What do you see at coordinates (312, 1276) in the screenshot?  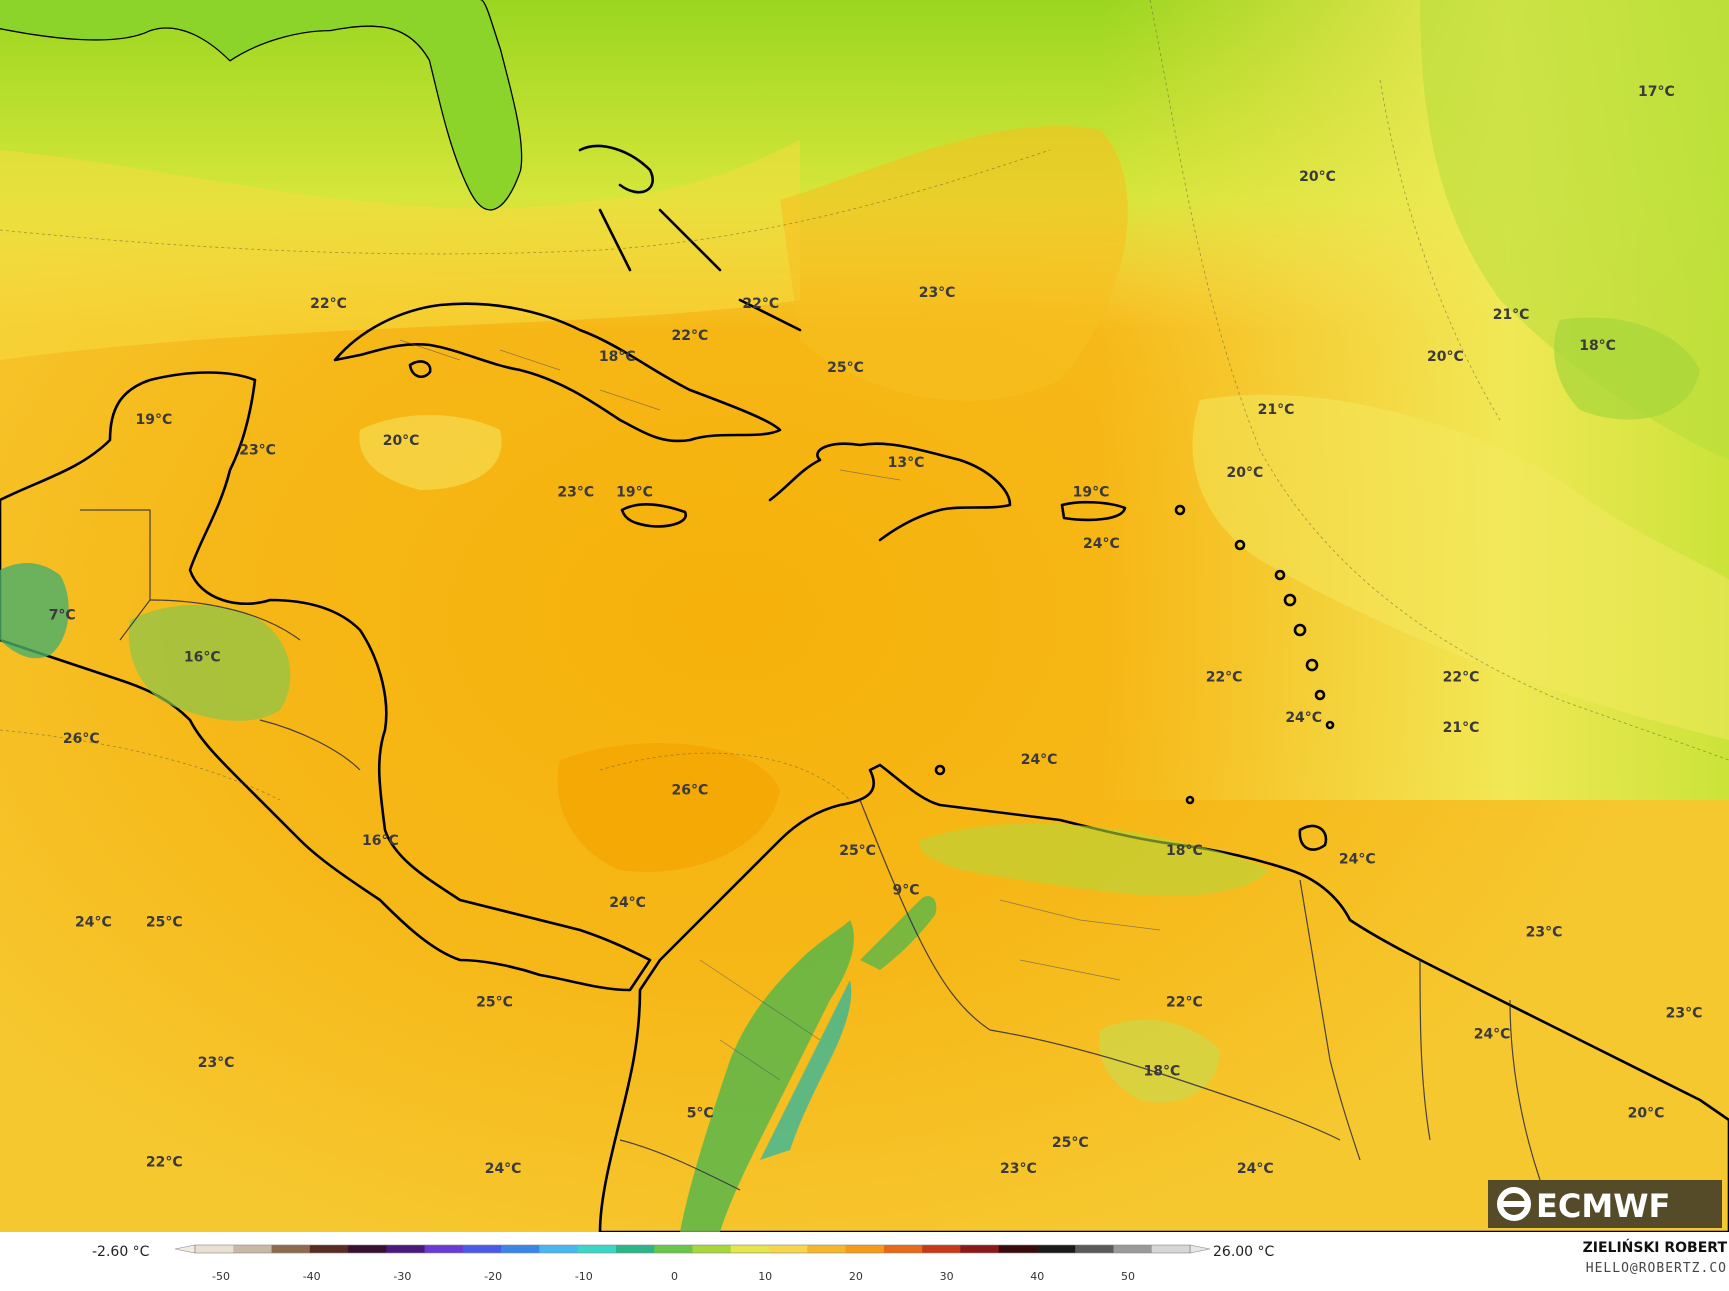 I see `colorbar-tick-label: -40` at bounding box center [312, 1276].